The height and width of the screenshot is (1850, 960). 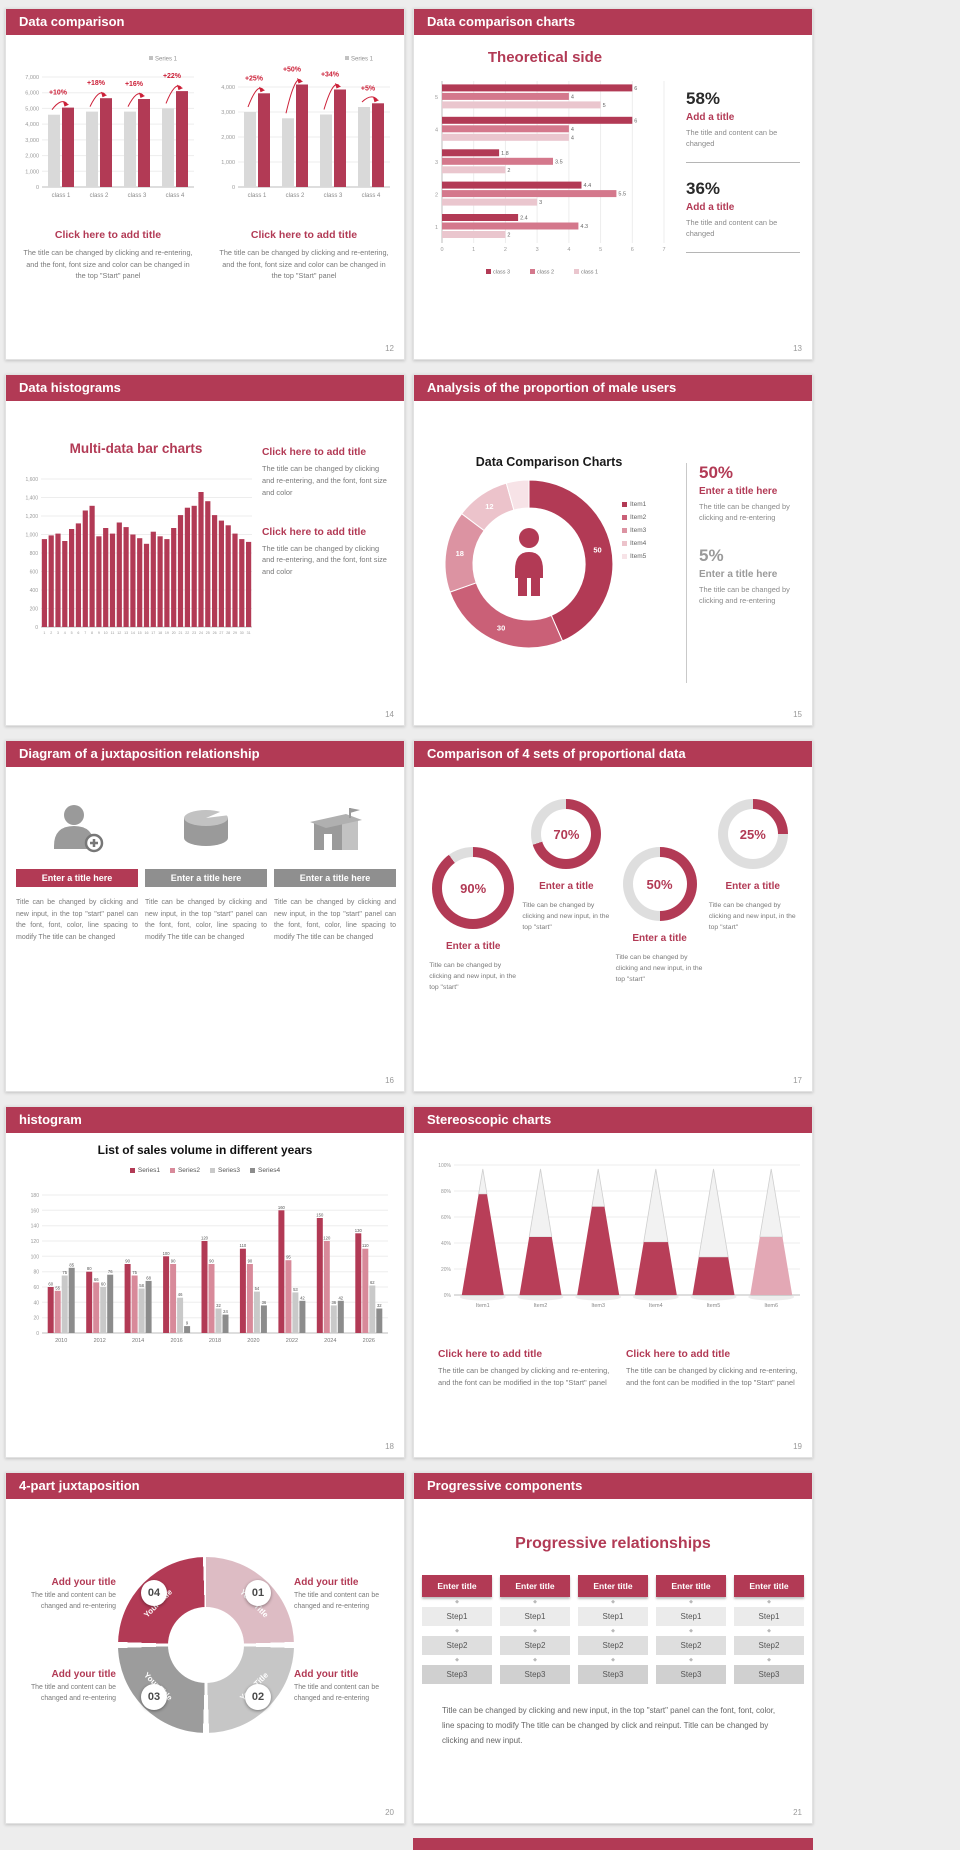 I want to click on svg-text: 53, so click(x=295, y=1289).